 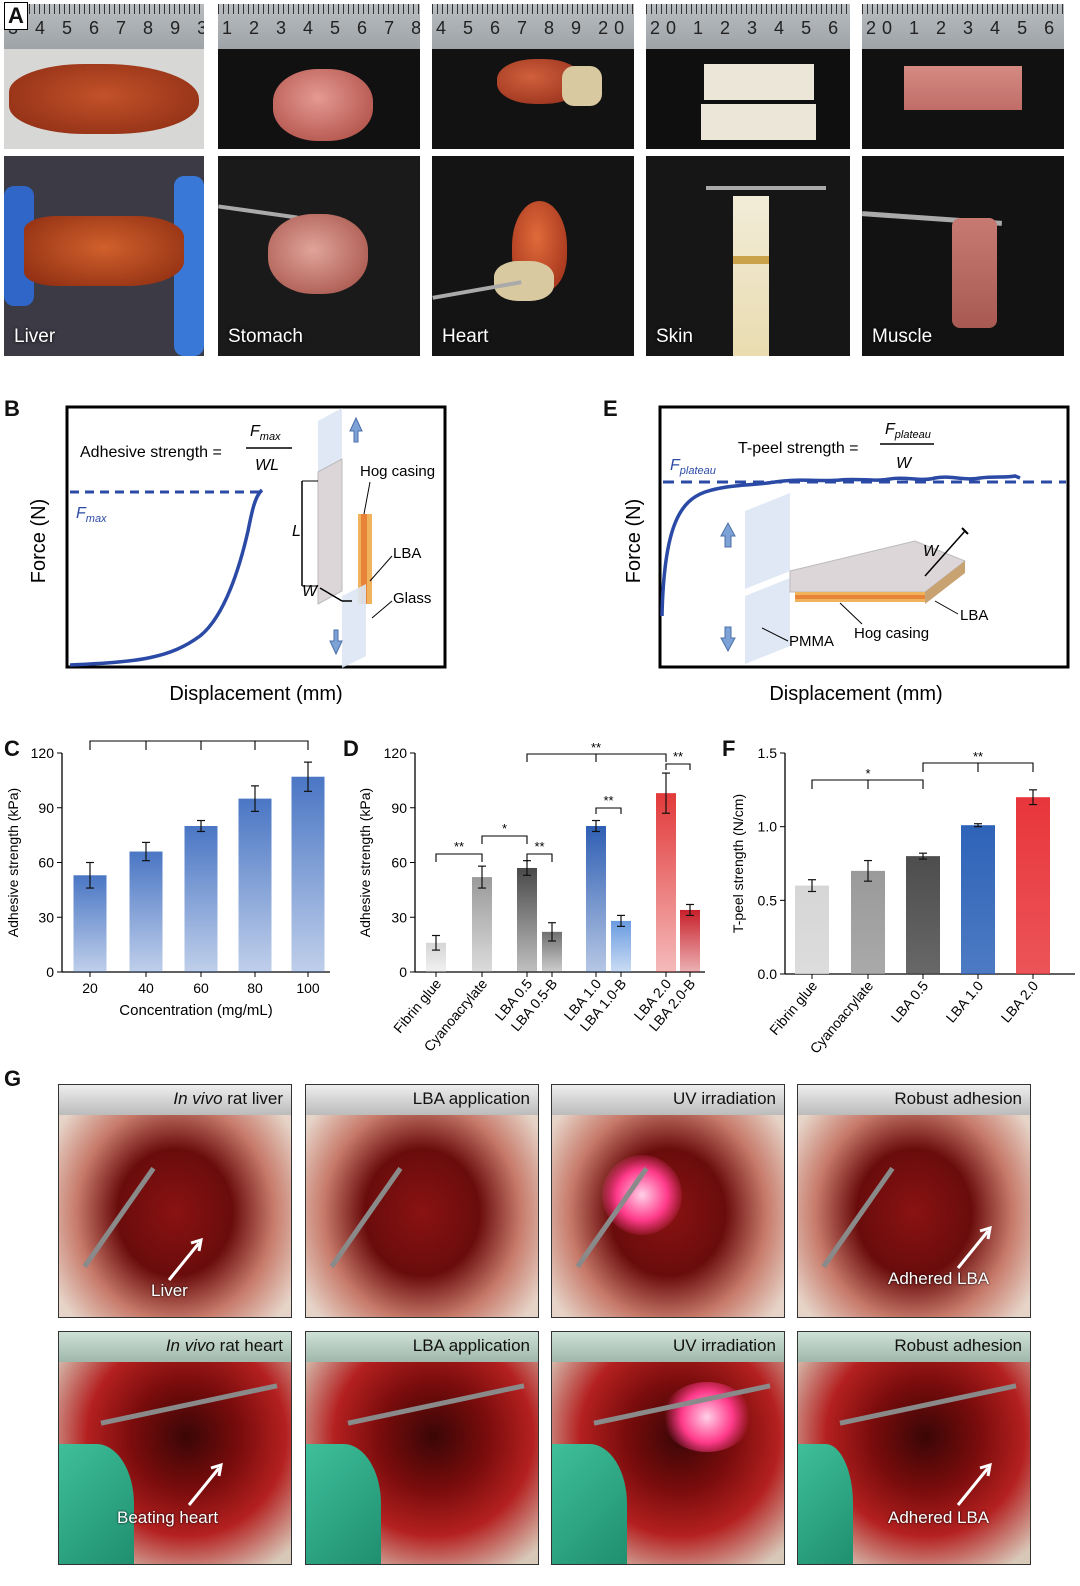 I want to click on formula-lhs: Adhesive strength =, so click(x=151, y=452).